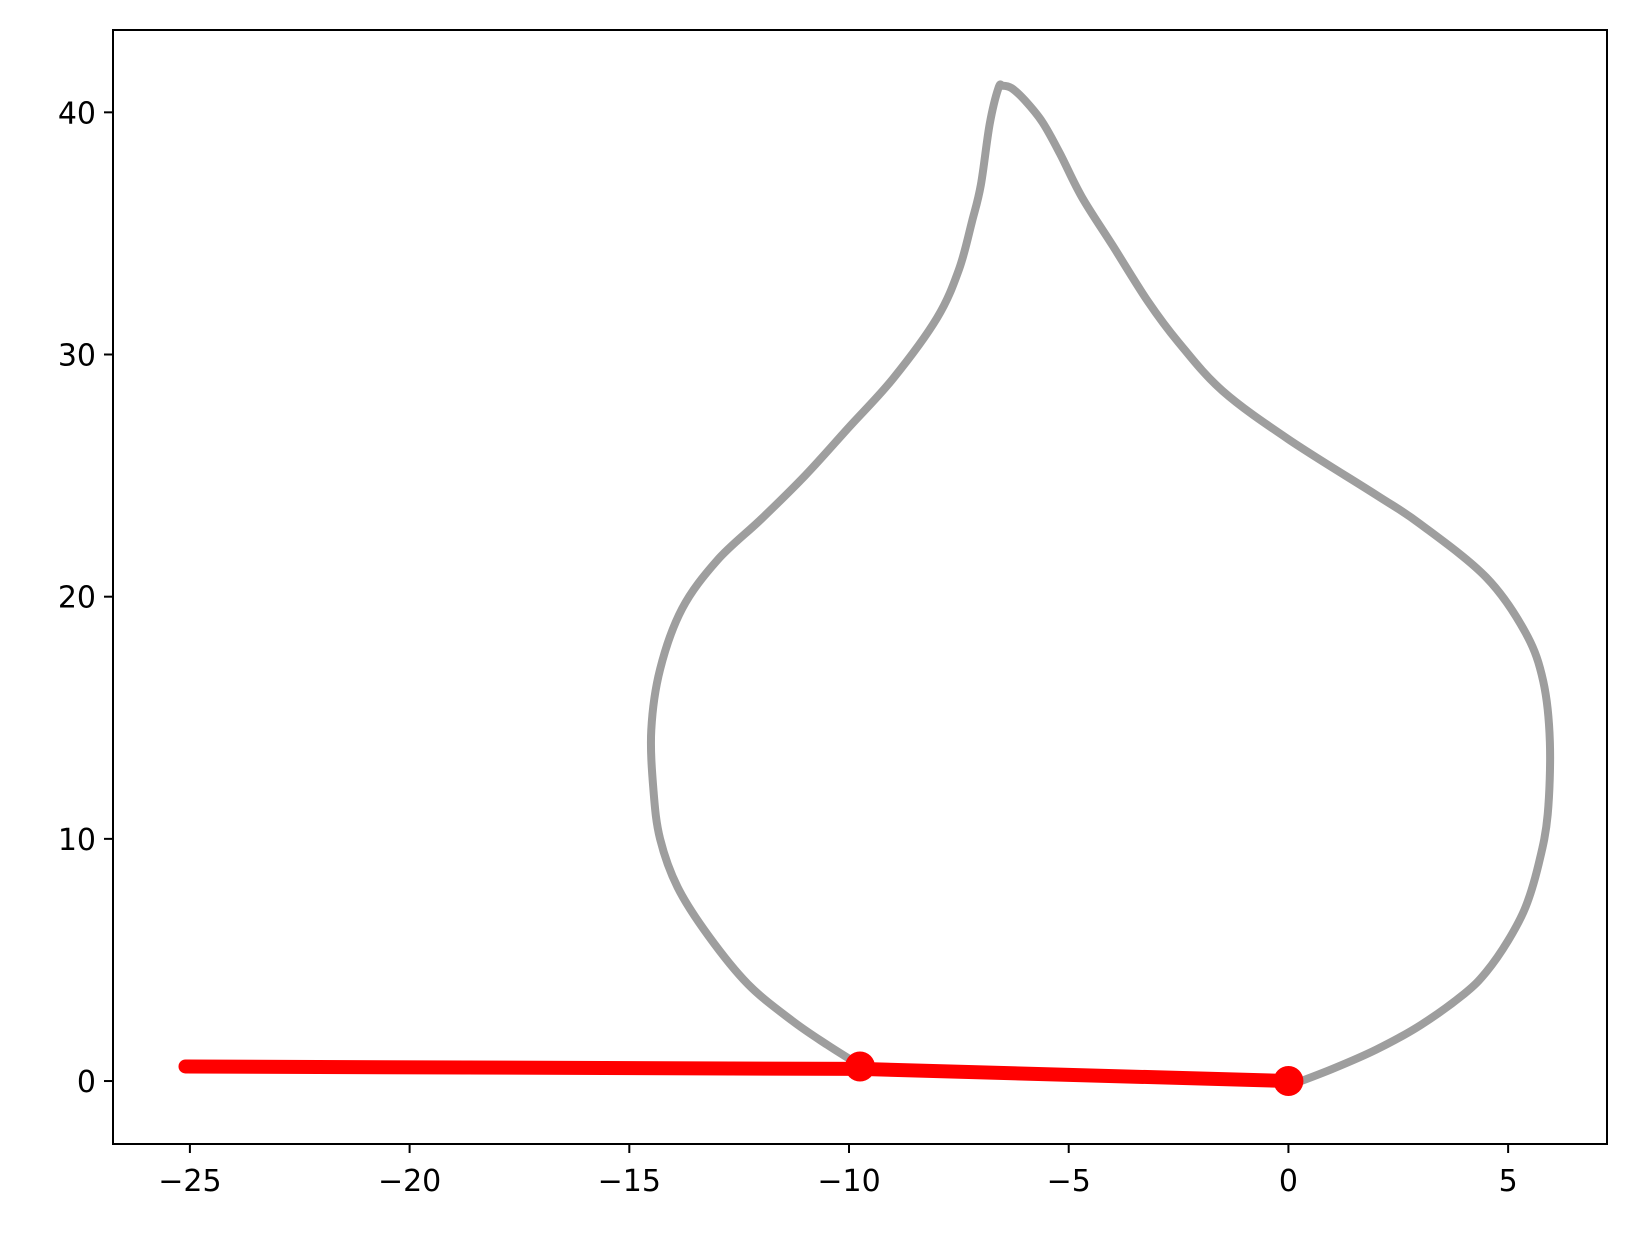 This screenshot has height=1239, width=1630. I want to click on x-tick-label-0: −25, so click(189, 1181).